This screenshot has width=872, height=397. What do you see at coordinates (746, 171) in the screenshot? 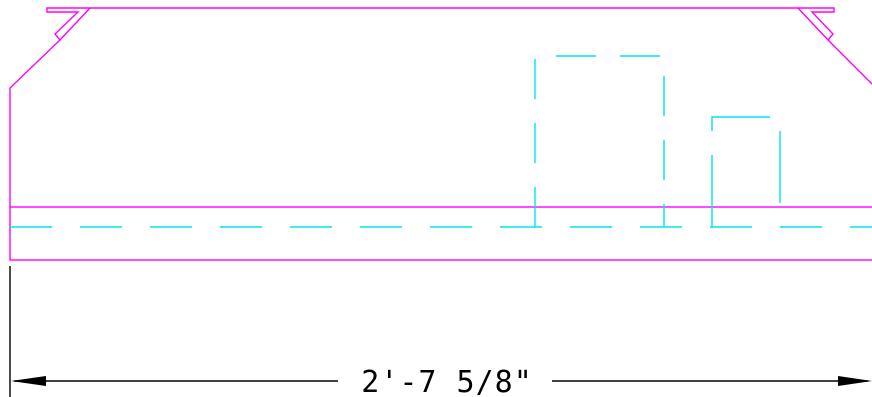
I see `hidden-box-small` at bounding box center [746, 171].